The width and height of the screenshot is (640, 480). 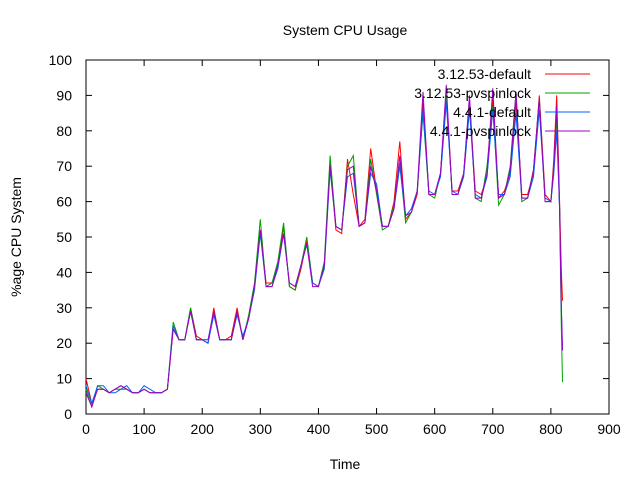 I want to click on x-tick-label: 400, so click(x=319, y=429).